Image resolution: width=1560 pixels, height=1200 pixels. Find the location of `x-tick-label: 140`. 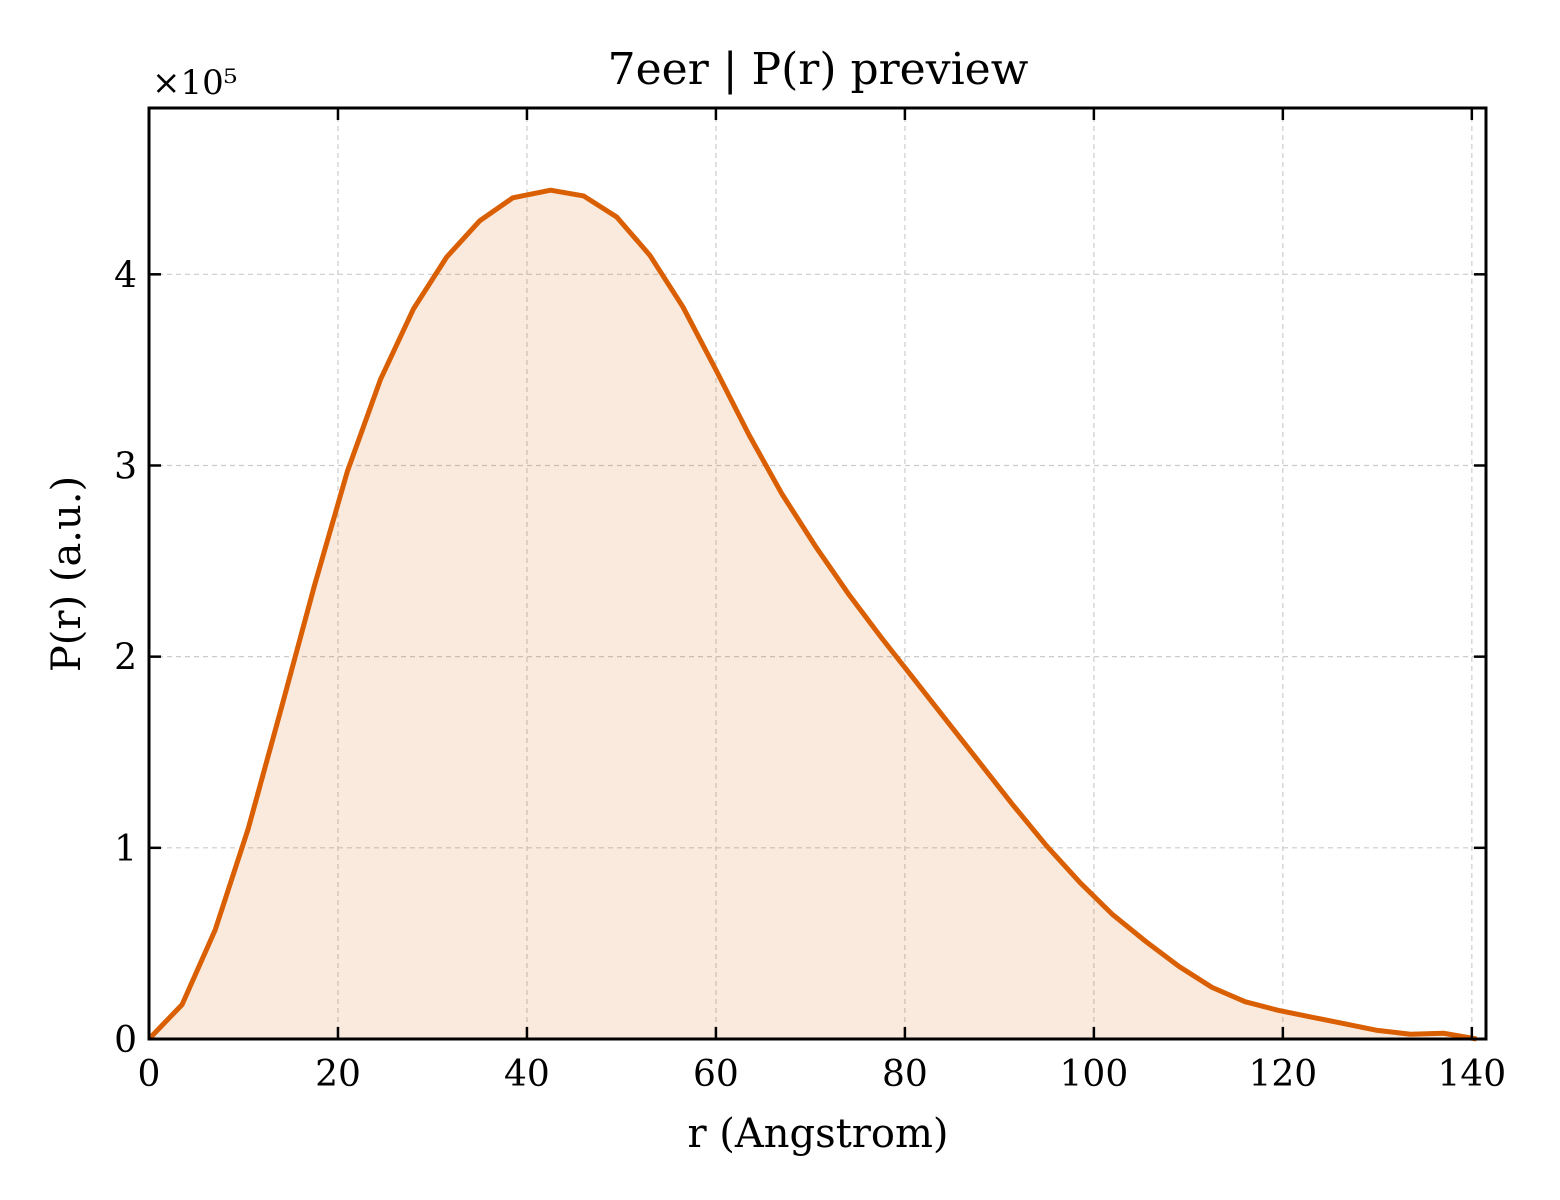

x-tick-label: 140 is located at coordinates (1471, 1074).